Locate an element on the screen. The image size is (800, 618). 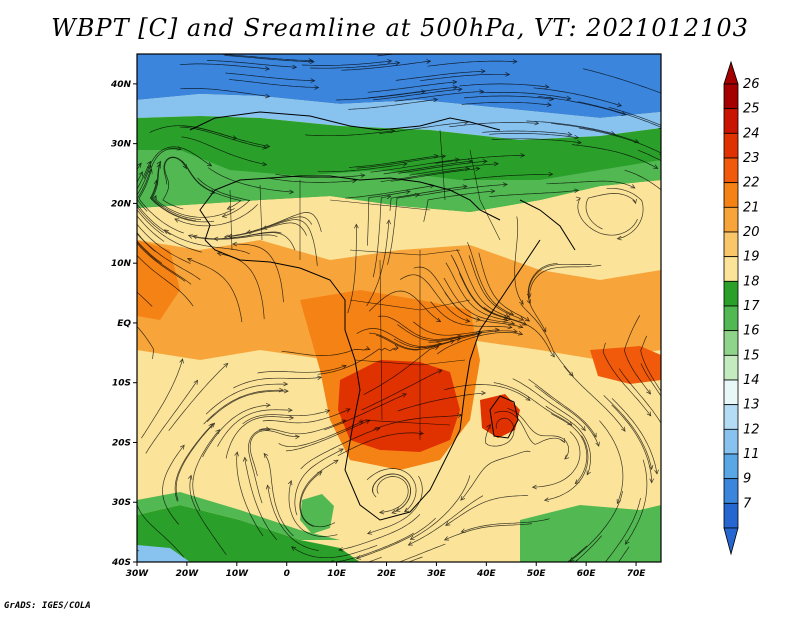
colorbar-label: 7 is located at coordinates (747, 503).